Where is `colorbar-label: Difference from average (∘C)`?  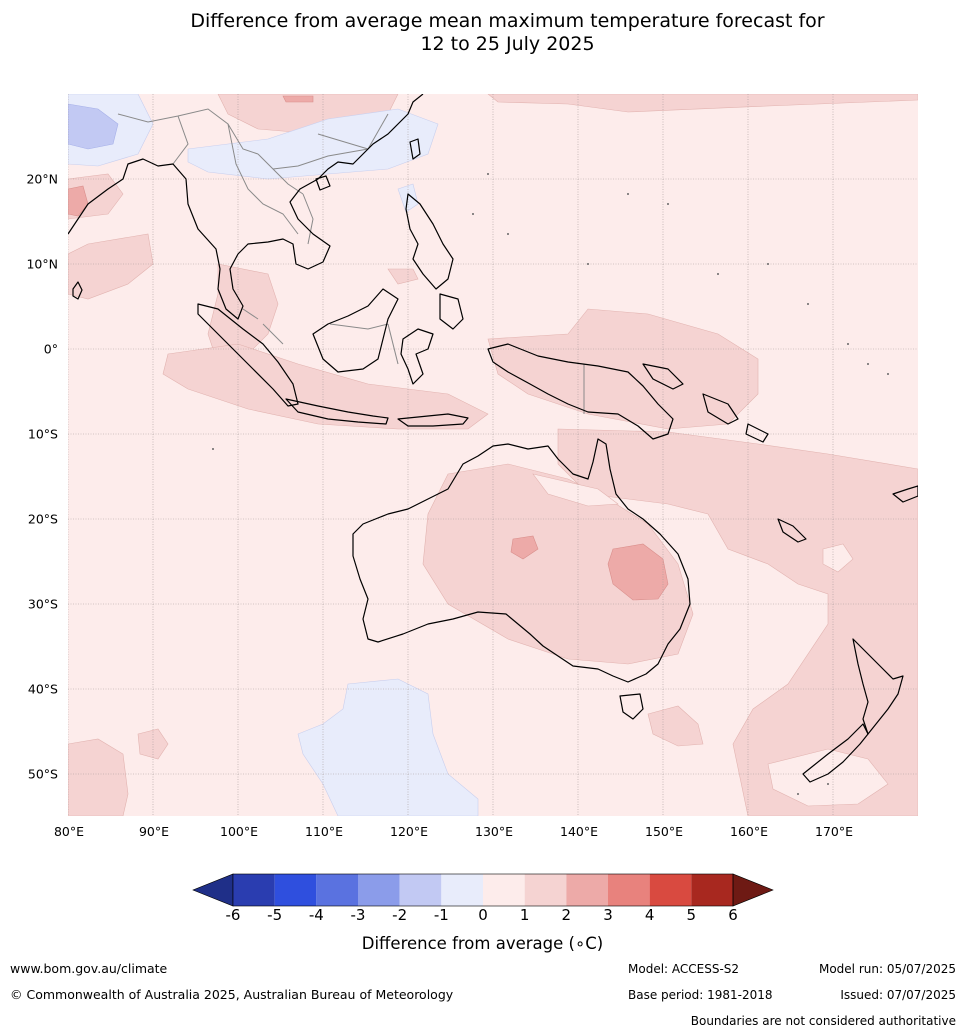
colorbar-label: Difference from average (∘C) is located at coordinates (482, 943).